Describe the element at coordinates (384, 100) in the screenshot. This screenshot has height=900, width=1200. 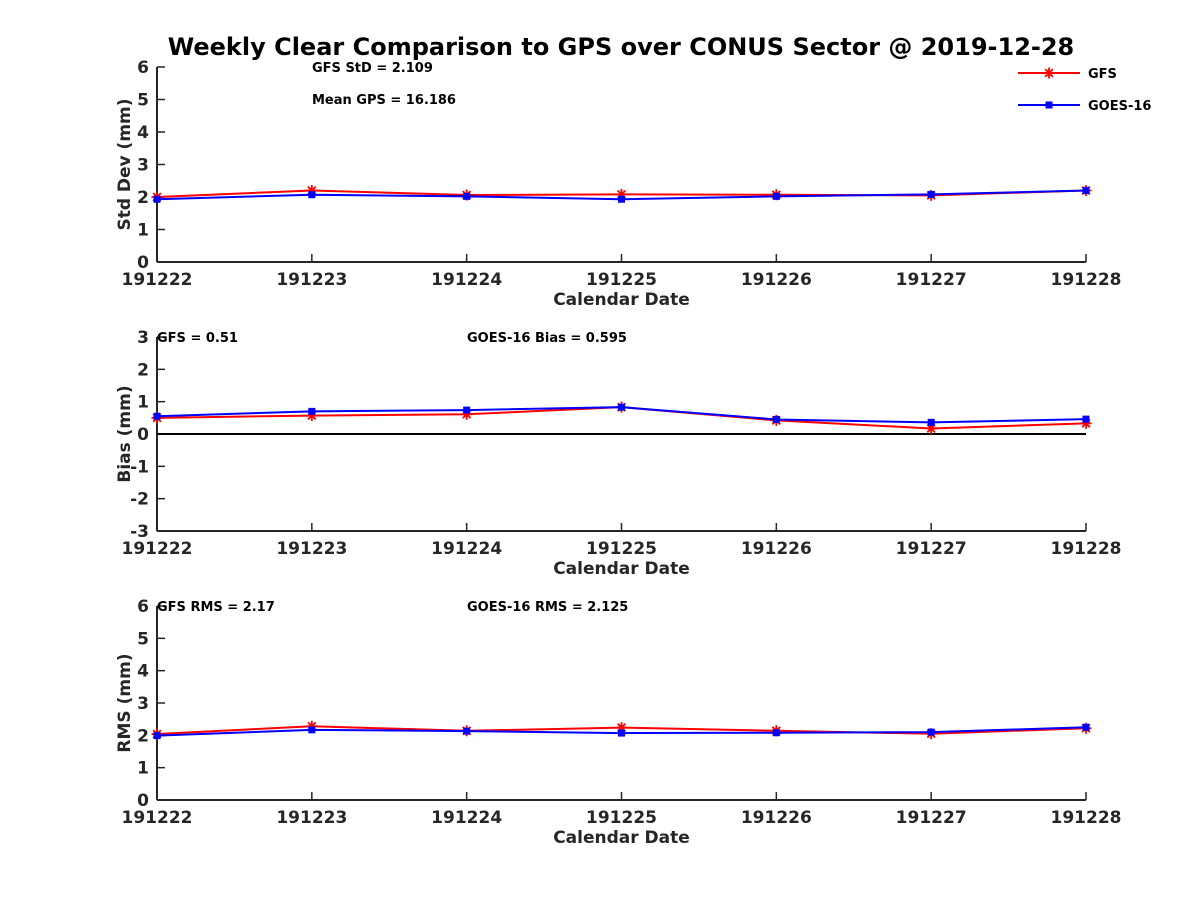
I see `annotation-text: Mean GPS = 16.186` at that location.